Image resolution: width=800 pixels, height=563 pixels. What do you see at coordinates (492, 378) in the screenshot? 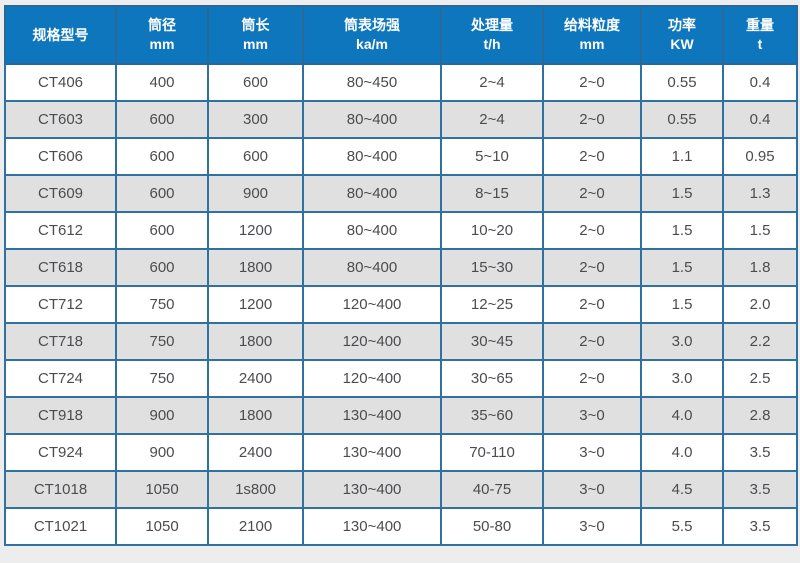
I see `table-cell: 30~65` at bounding box center [492, 378].